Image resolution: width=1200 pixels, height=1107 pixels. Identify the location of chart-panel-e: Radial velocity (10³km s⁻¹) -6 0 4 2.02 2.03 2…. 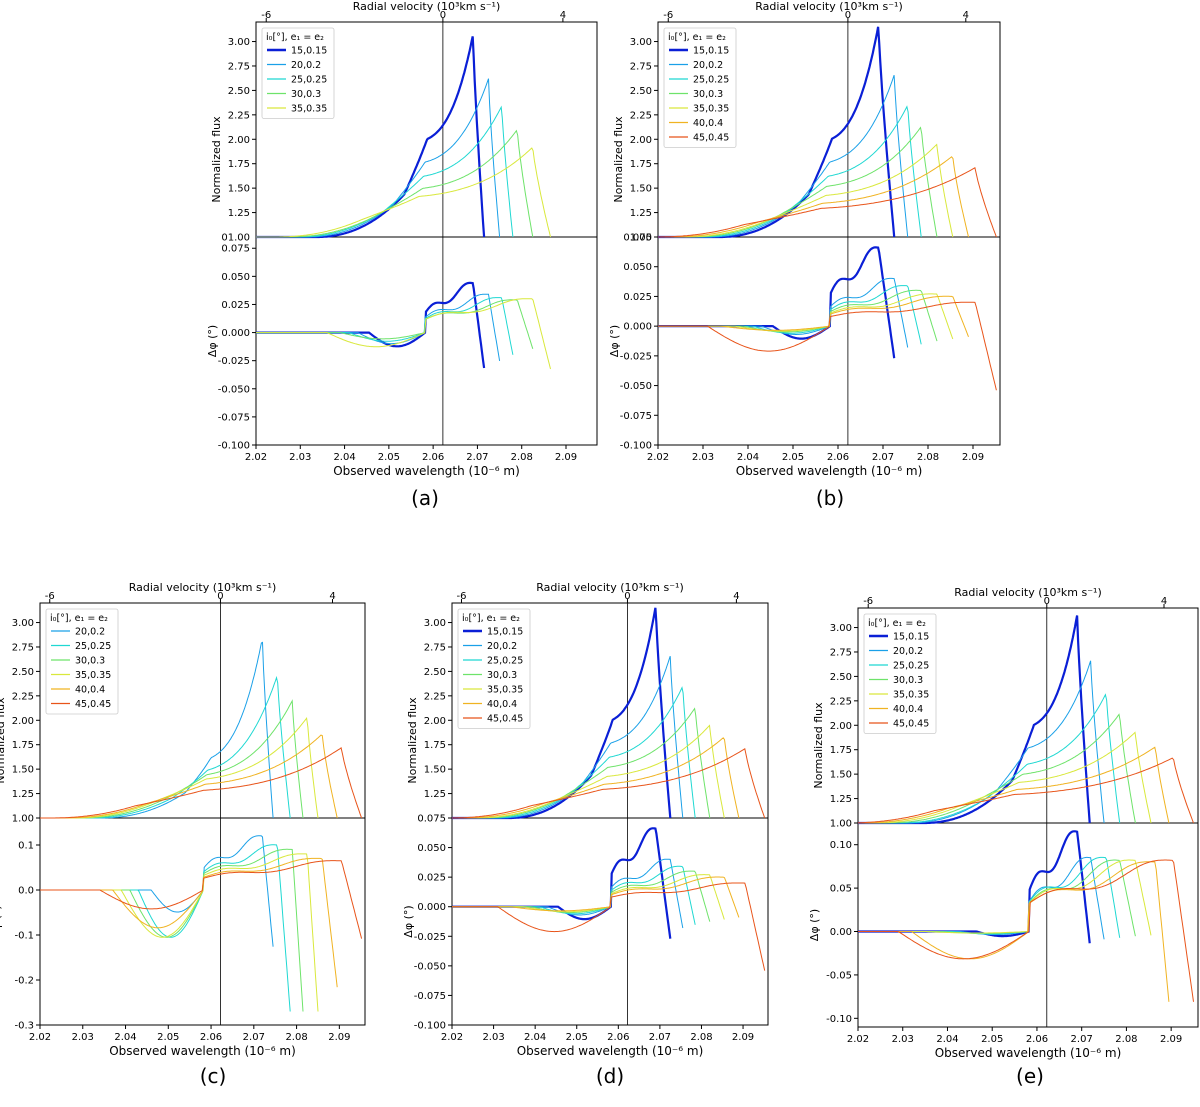
(1003, 823).